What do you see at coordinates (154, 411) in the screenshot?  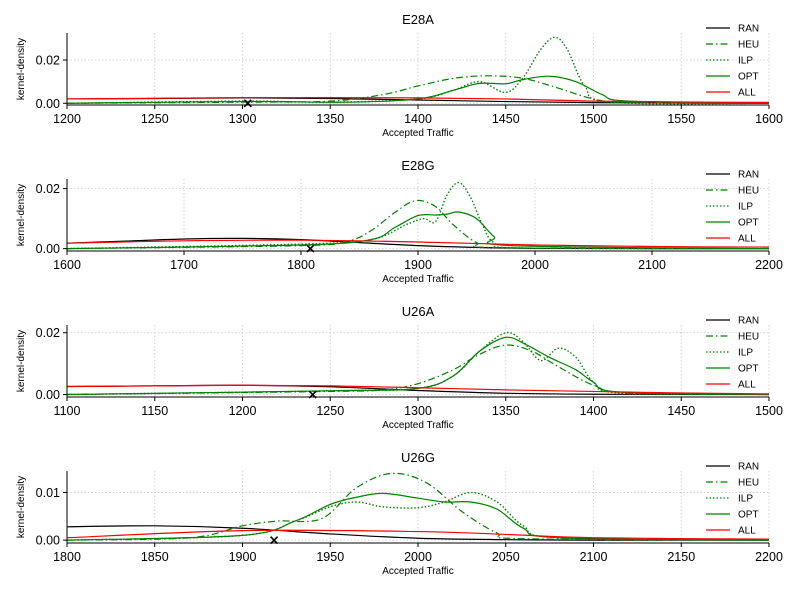 I see `x-tick-label: 1150` at bounding box center [154, 411].